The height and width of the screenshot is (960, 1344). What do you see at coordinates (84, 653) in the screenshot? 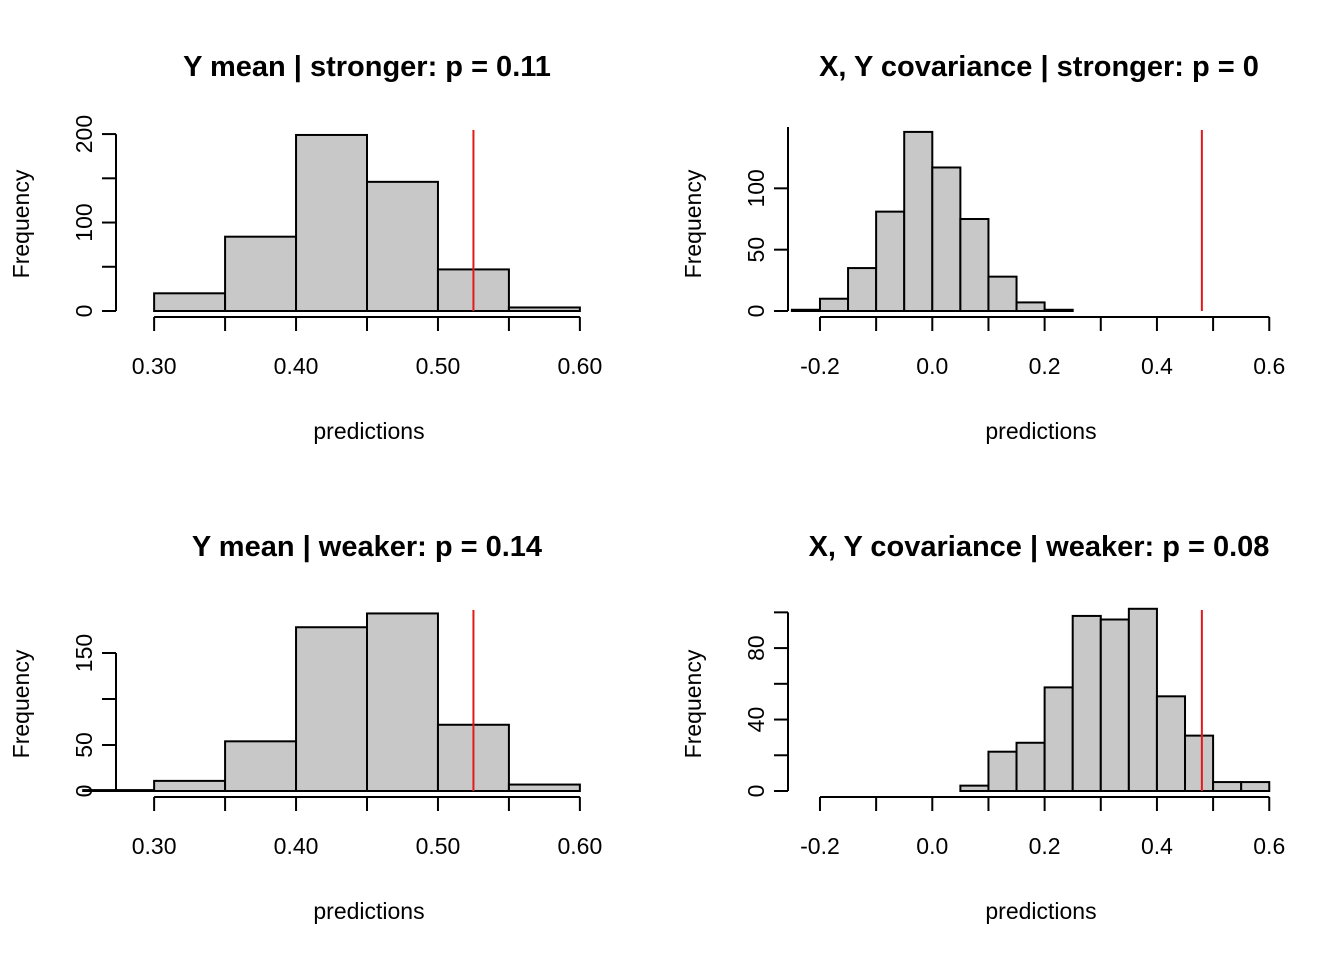
I see `y-tick-label: 150` at bounding box center [84, 653].